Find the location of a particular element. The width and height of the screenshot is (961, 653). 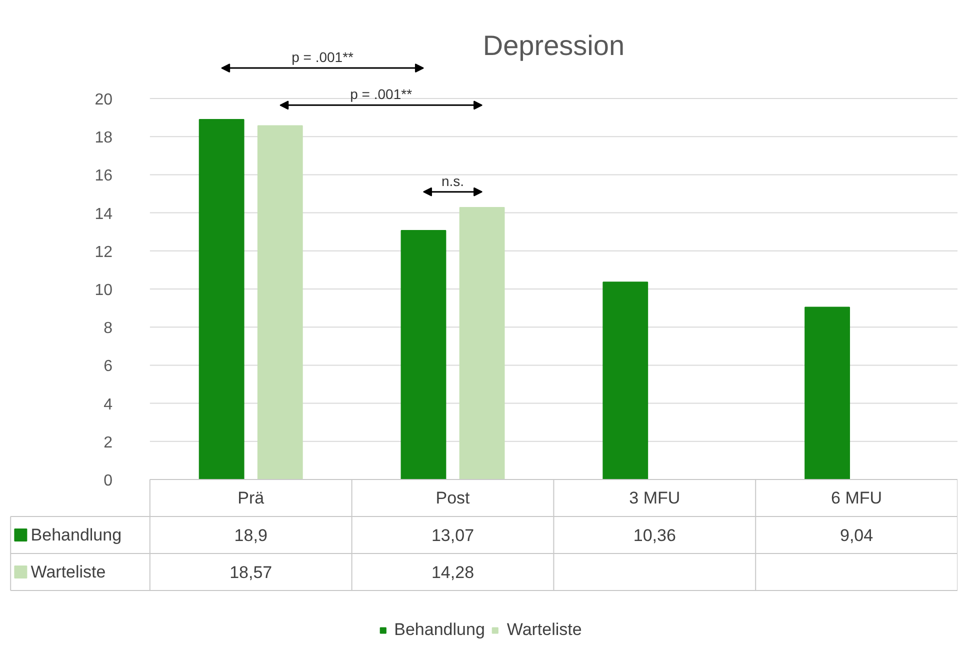

legend-label: Behandlung is located at coordinates (76, 535).